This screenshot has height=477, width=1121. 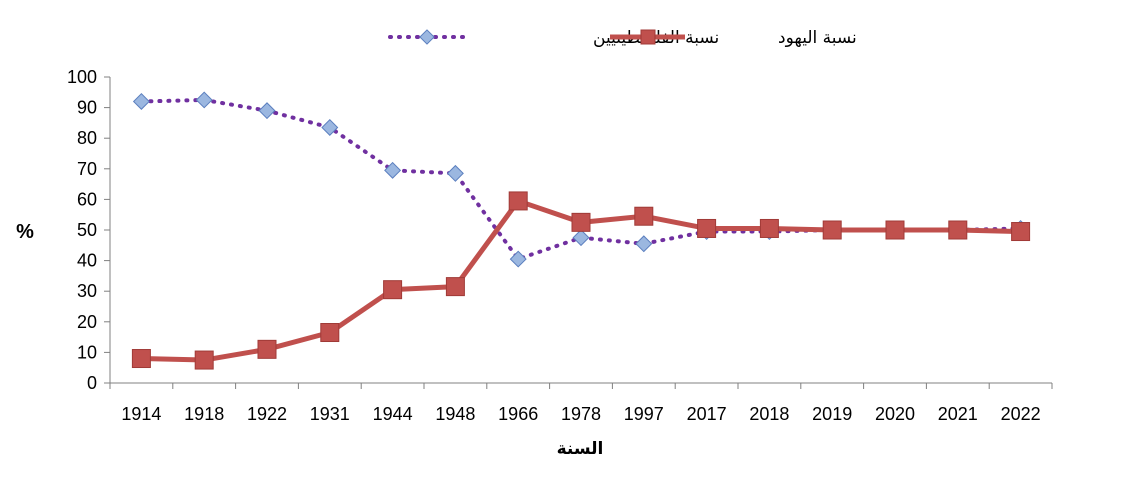 I want to click on legend-marker-jews, so click(x=648, y=37).